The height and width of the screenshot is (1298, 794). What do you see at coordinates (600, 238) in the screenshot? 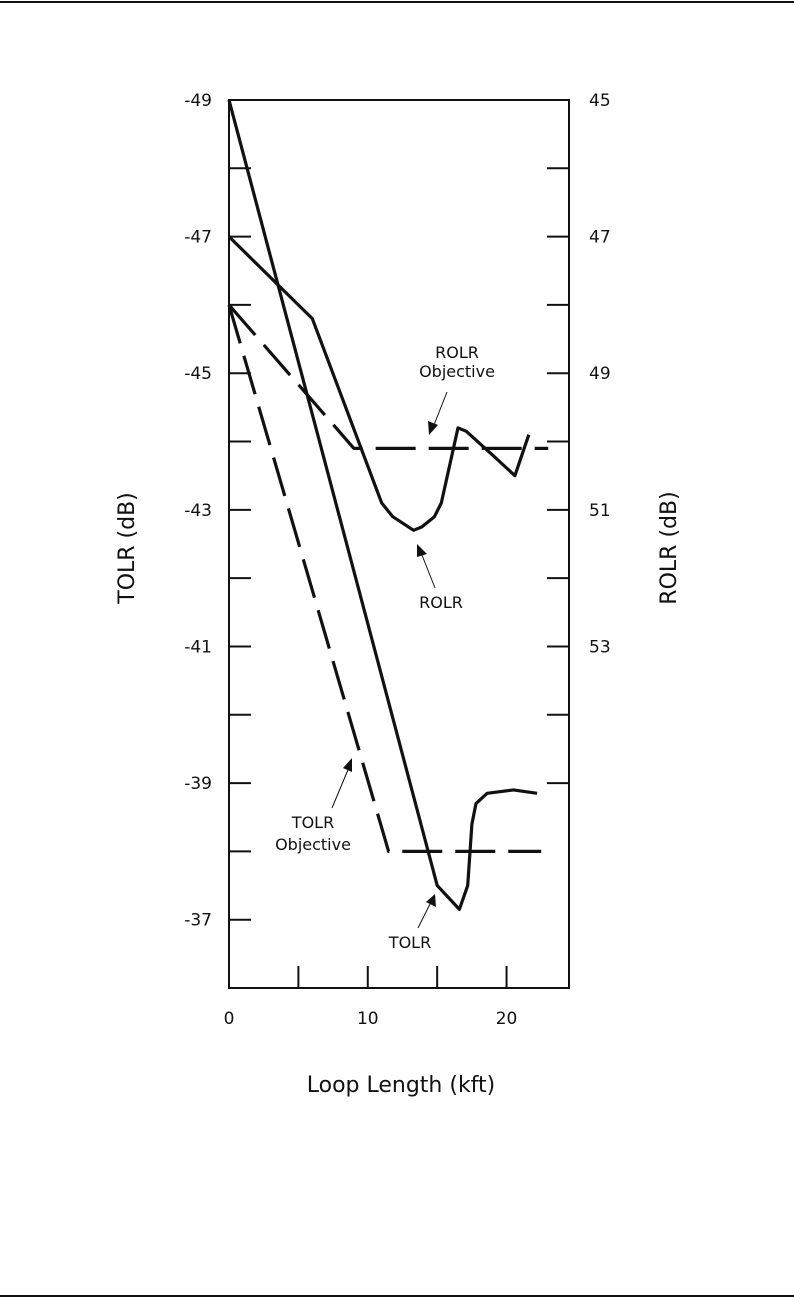
I see `y-right-tick-label: 47` at bounding box center [600, 238].